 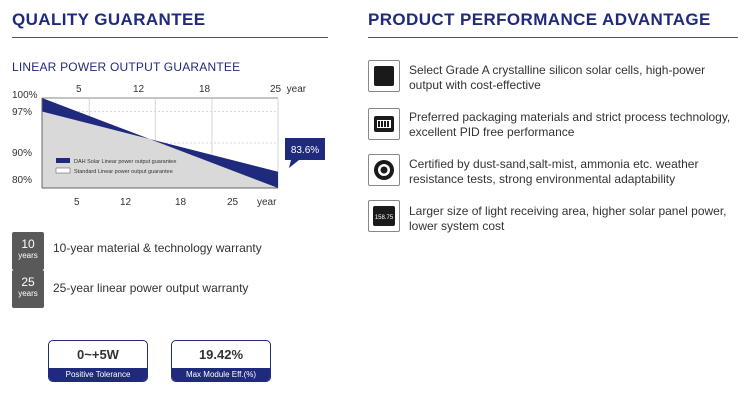 What do you see at coordinates (233, 202) in the screenshot?
I see `x-tick-bottom-label: 25` at bounding box center [233, 202].